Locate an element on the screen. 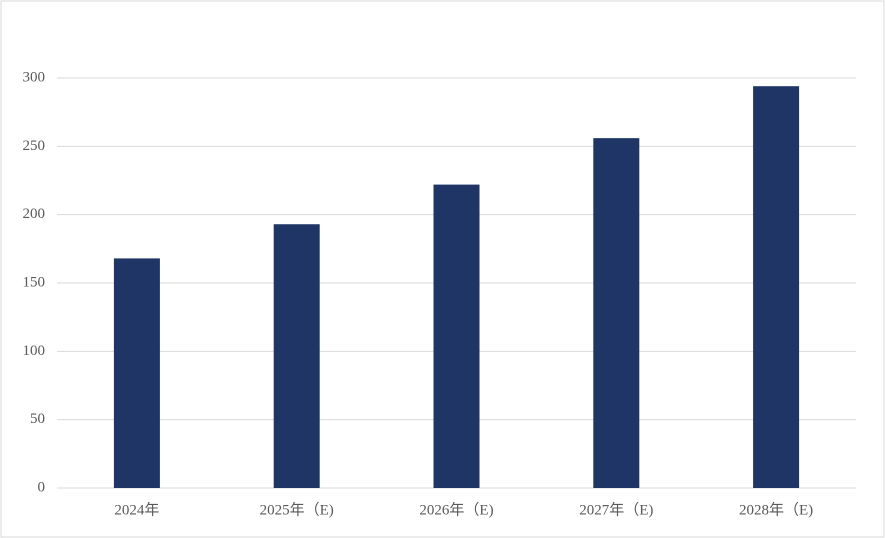 The width and height of the screenshot is (885, 538). y-tick-label: 300 is located at coordinates (34, 77).